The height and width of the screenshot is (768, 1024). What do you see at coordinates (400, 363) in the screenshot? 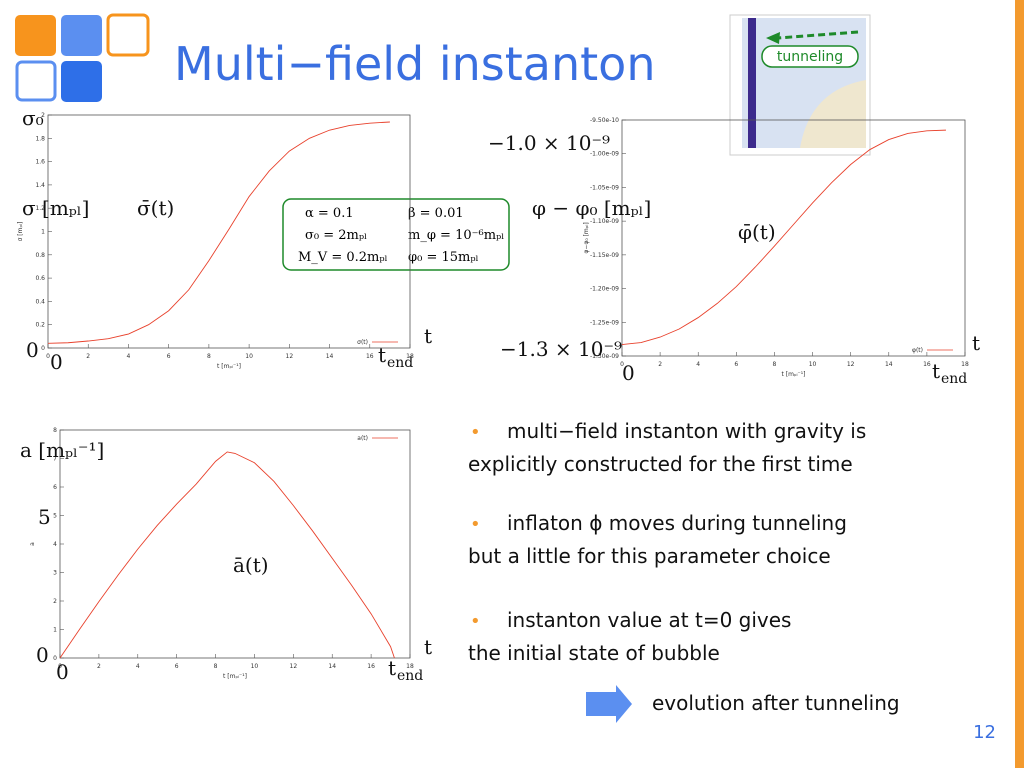
I see `end-label-sub: end` at bounding box center [400, 363].